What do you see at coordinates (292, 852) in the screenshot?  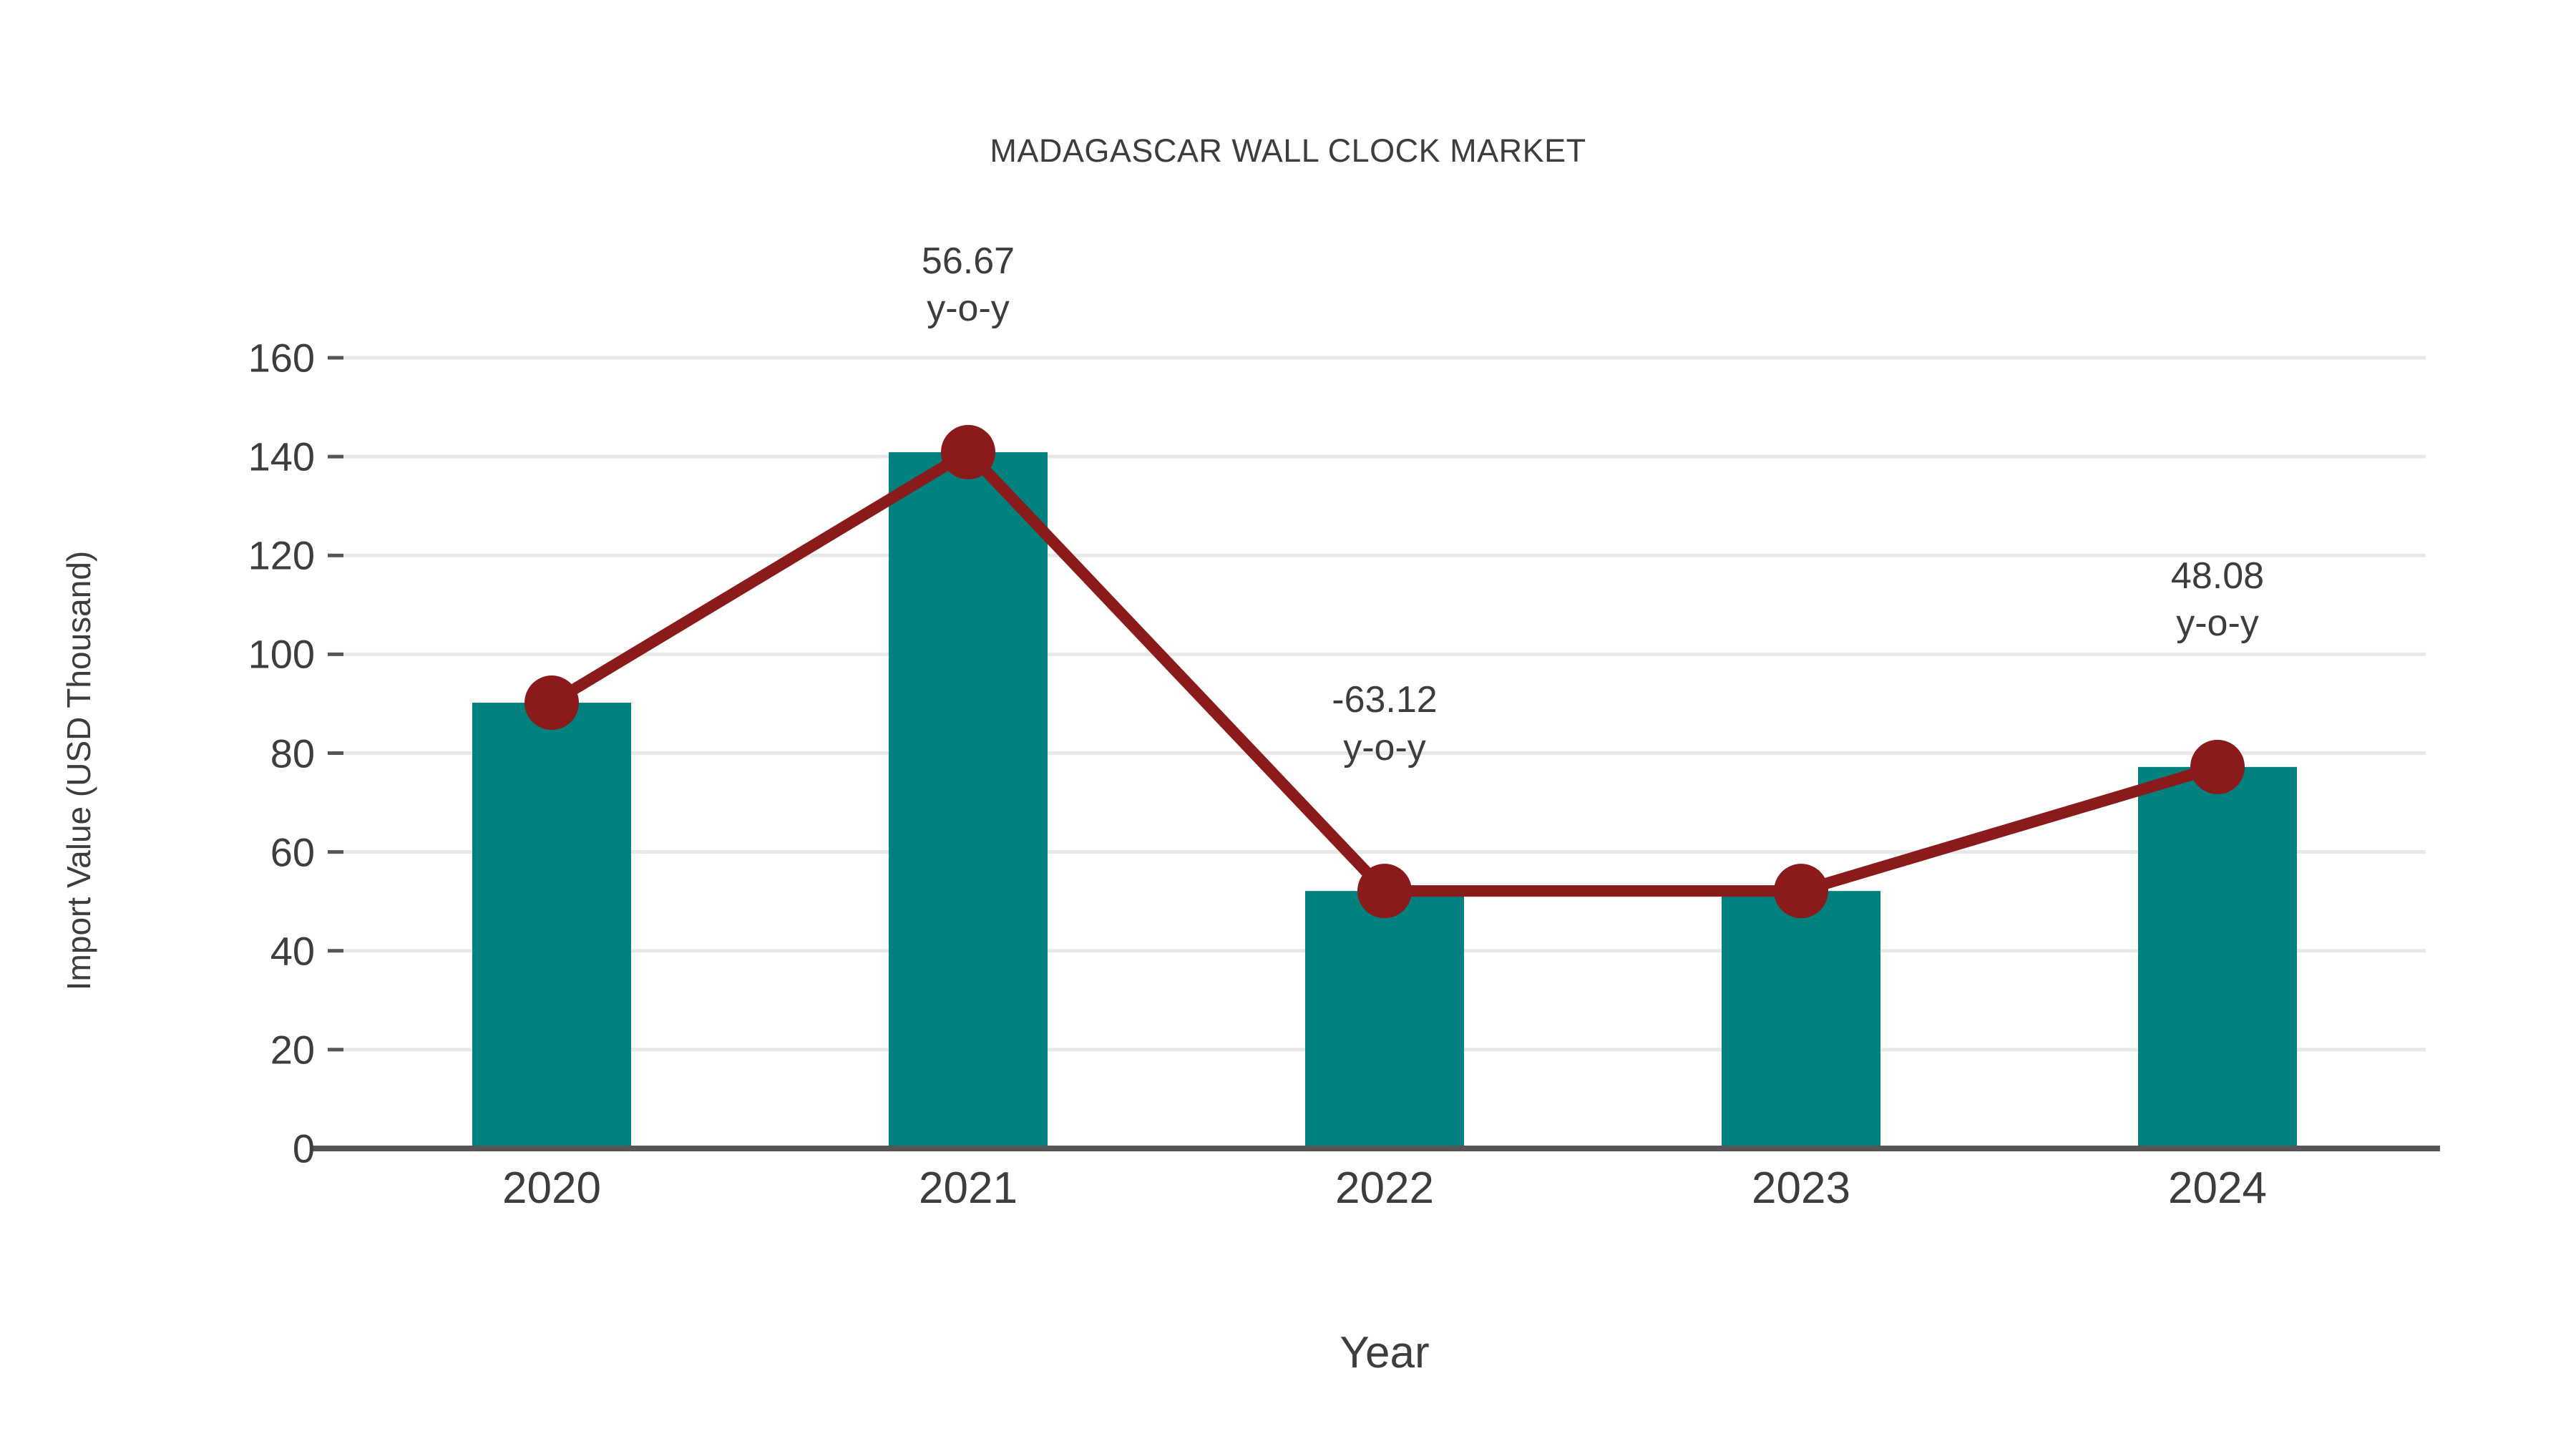 I see `y-axis-tick-label: 60` at bounding box center [292, 852].